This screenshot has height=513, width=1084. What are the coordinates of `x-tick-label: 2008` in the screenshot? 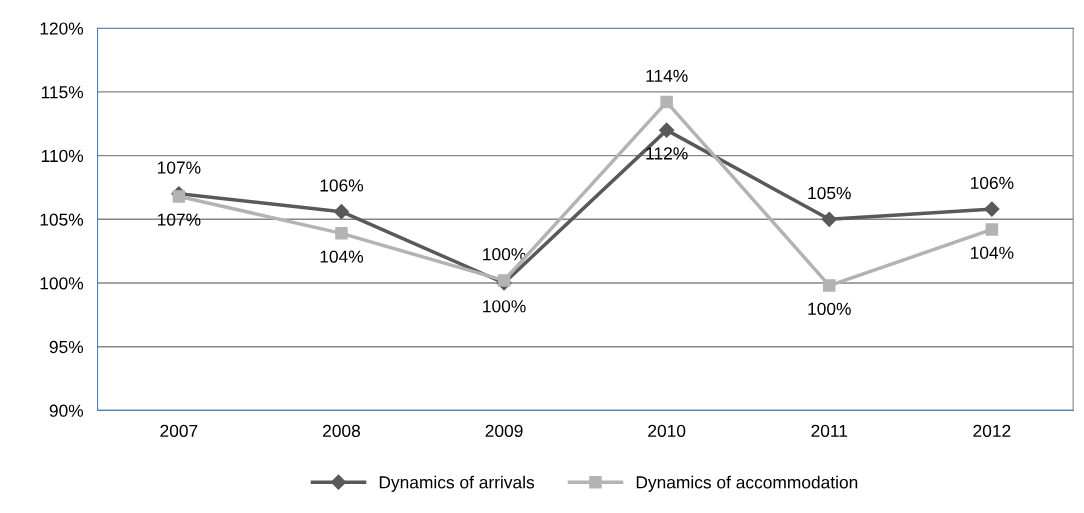 It's located at (342, 431).